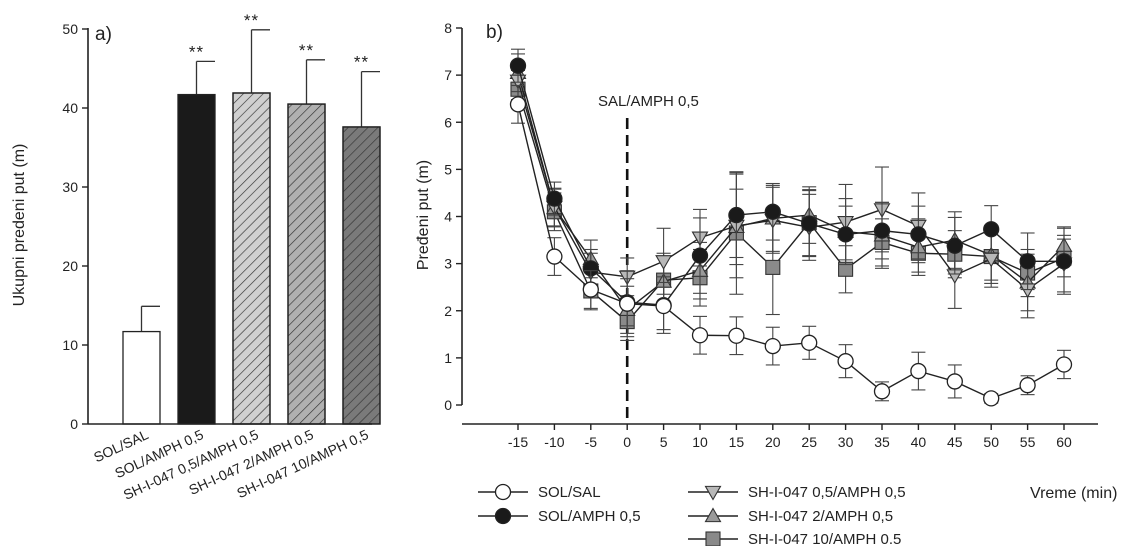 Image resolution: width=1146 pixels, height=546 pixels. I want to click on legend-label: SH-I-047 2/AMPH 0,5, so click(820, 516).